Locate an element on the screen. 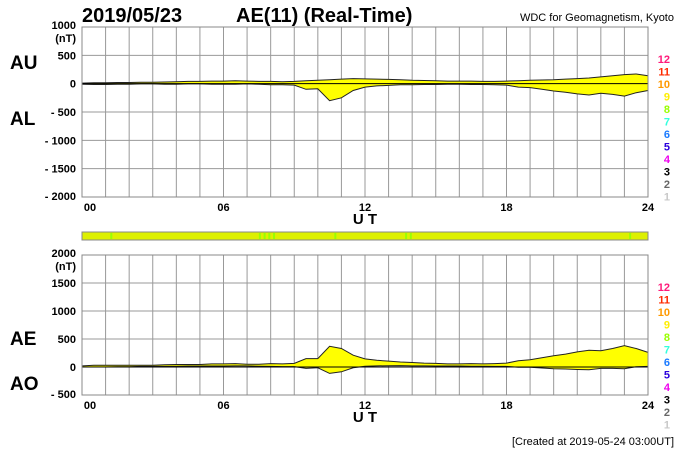 This screenshot has width=700, height=455. ae-series-line is located at coordinates (365, 356).